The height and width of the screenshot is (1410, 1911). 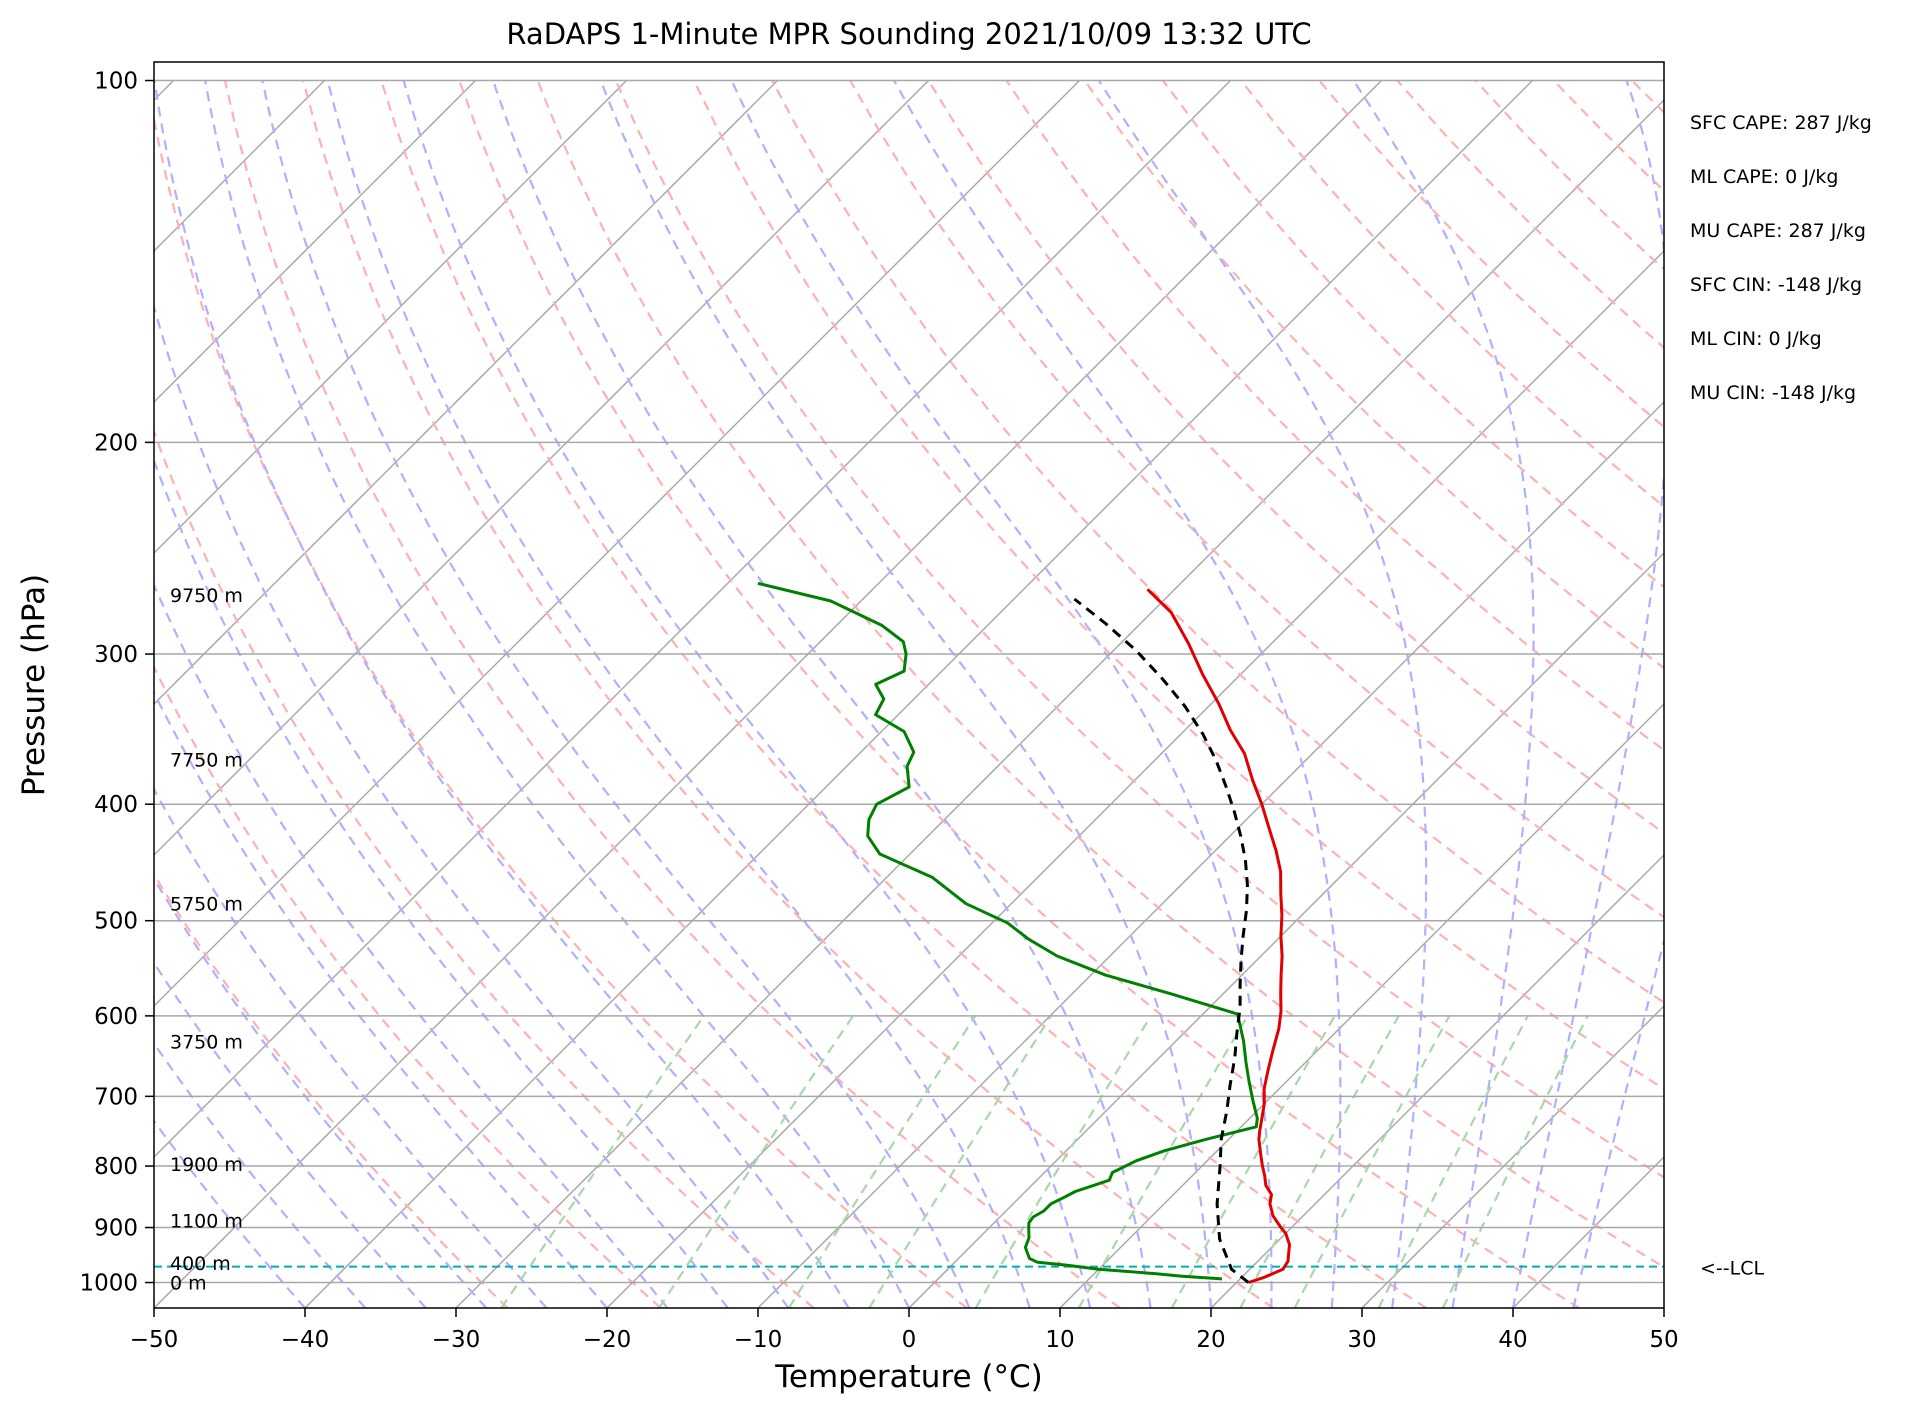 What do you see at coordinates (116, 1017) in the screenshot?
I see `y-tick-label: 600` at bounding box center [116, 1017].